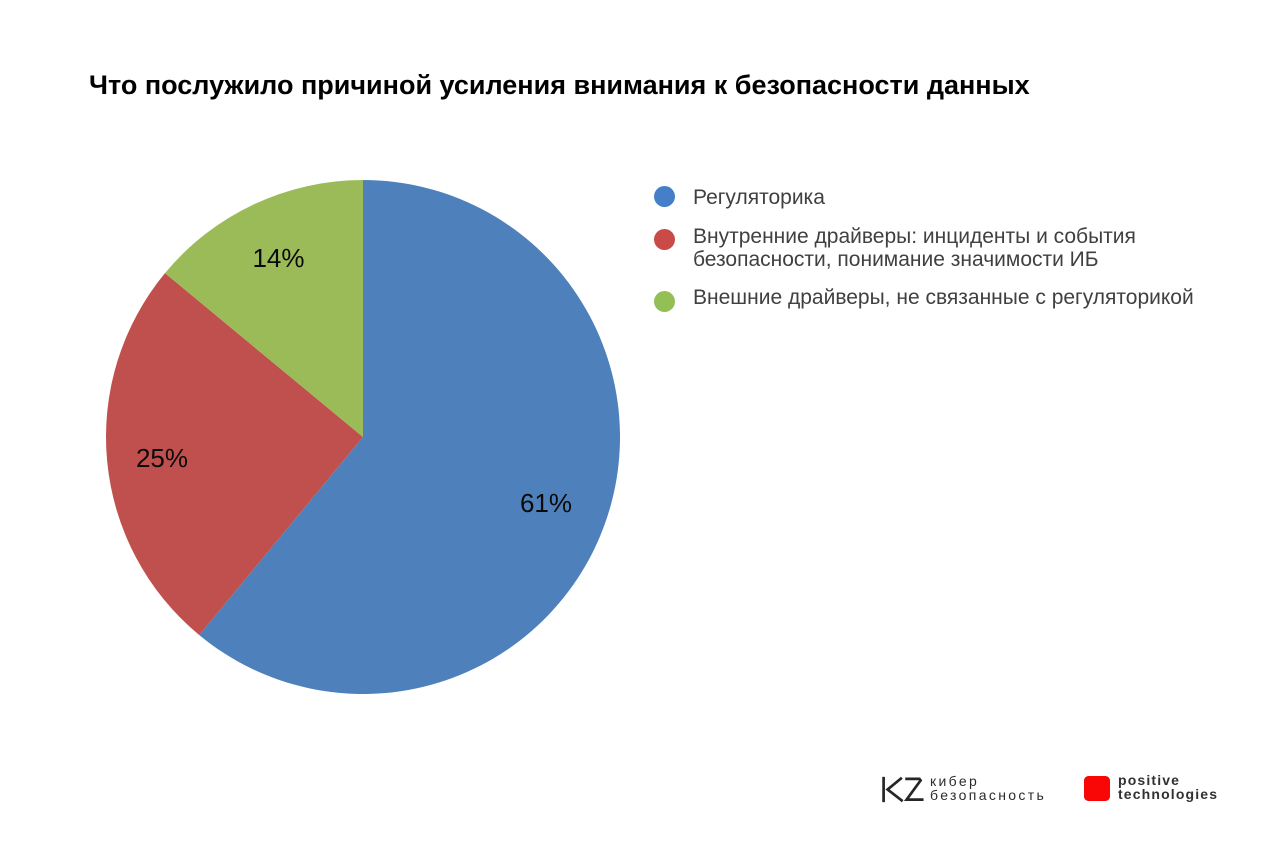 Image resolution: width=1280 pixels, height=867 pixels. Describe the element at coordinates (278, 258) in the screenshot. I see `svg-text: 14%` at that location.